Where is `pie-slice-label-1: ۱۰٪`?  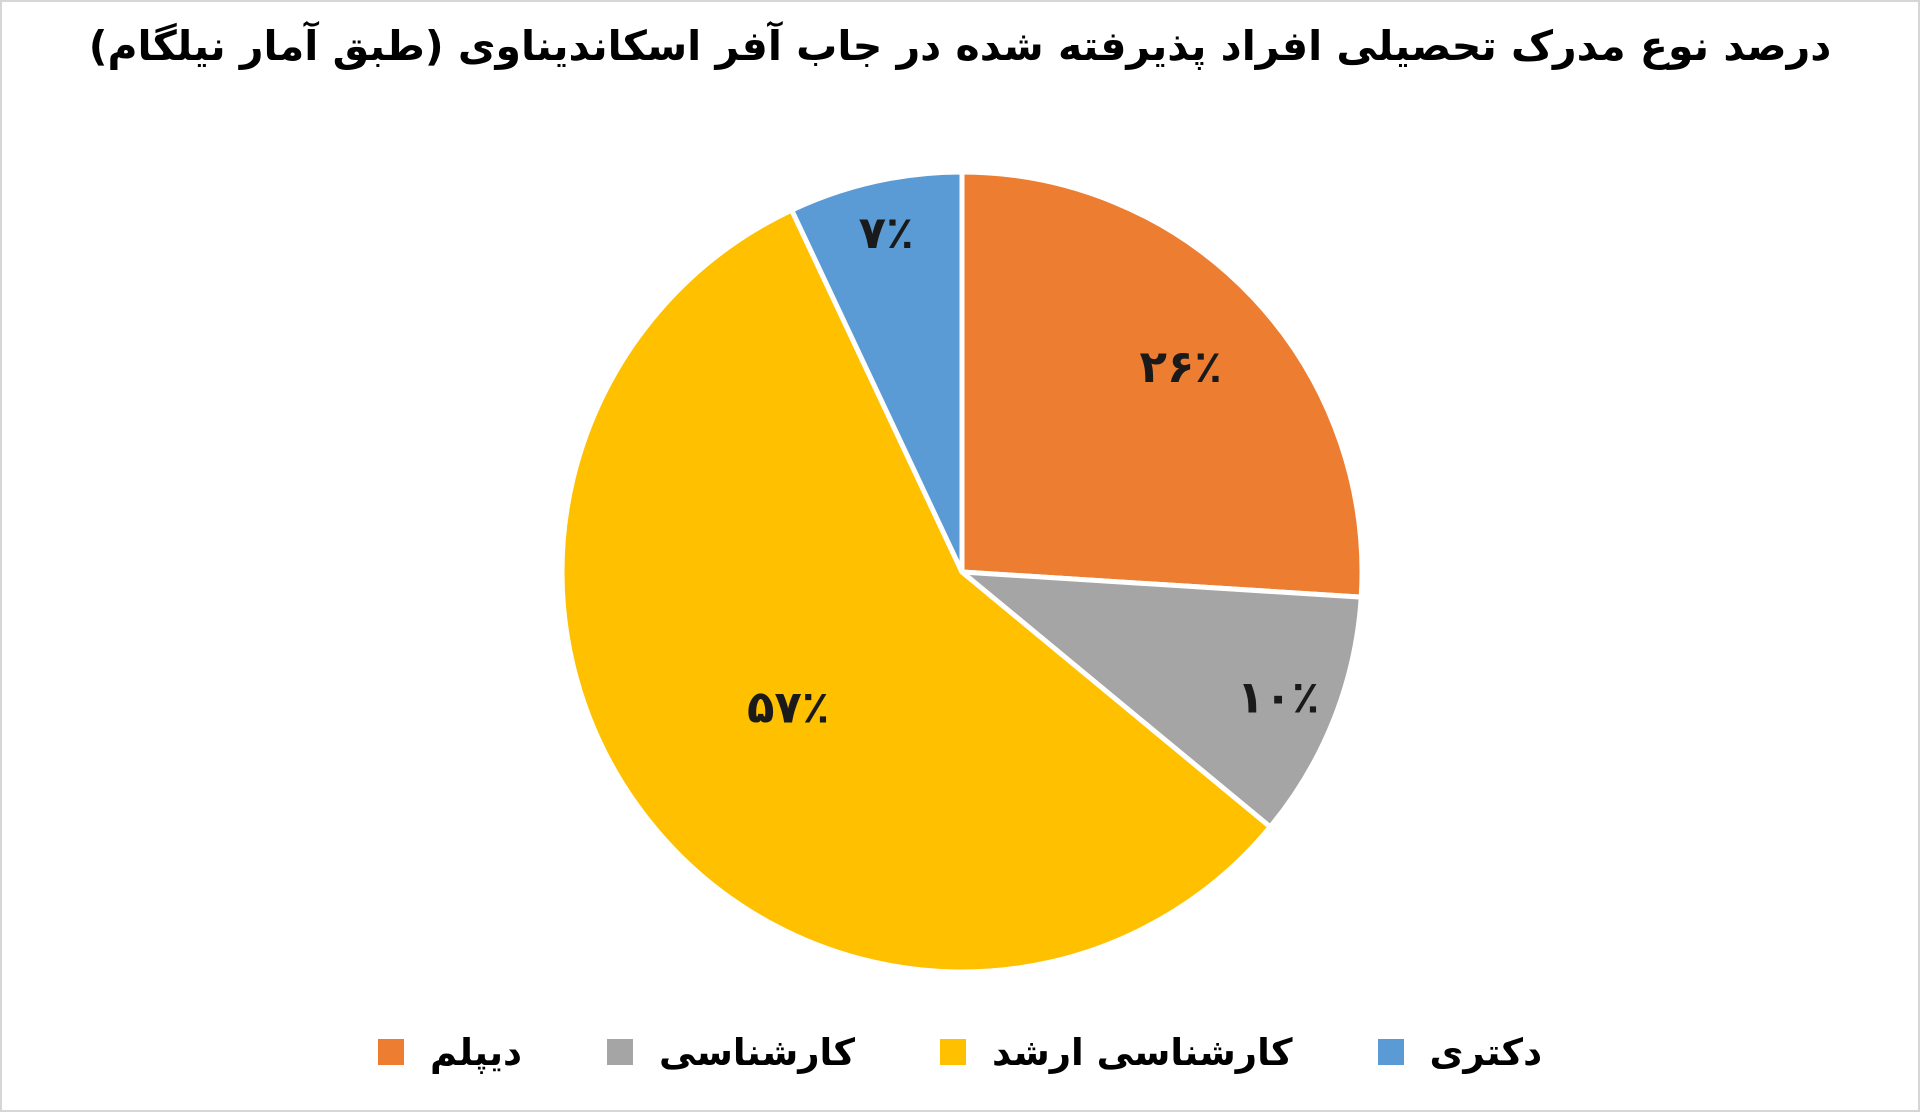 pie-slice-label-1: ۱۰٪ is located at coordinates (1278, 697).